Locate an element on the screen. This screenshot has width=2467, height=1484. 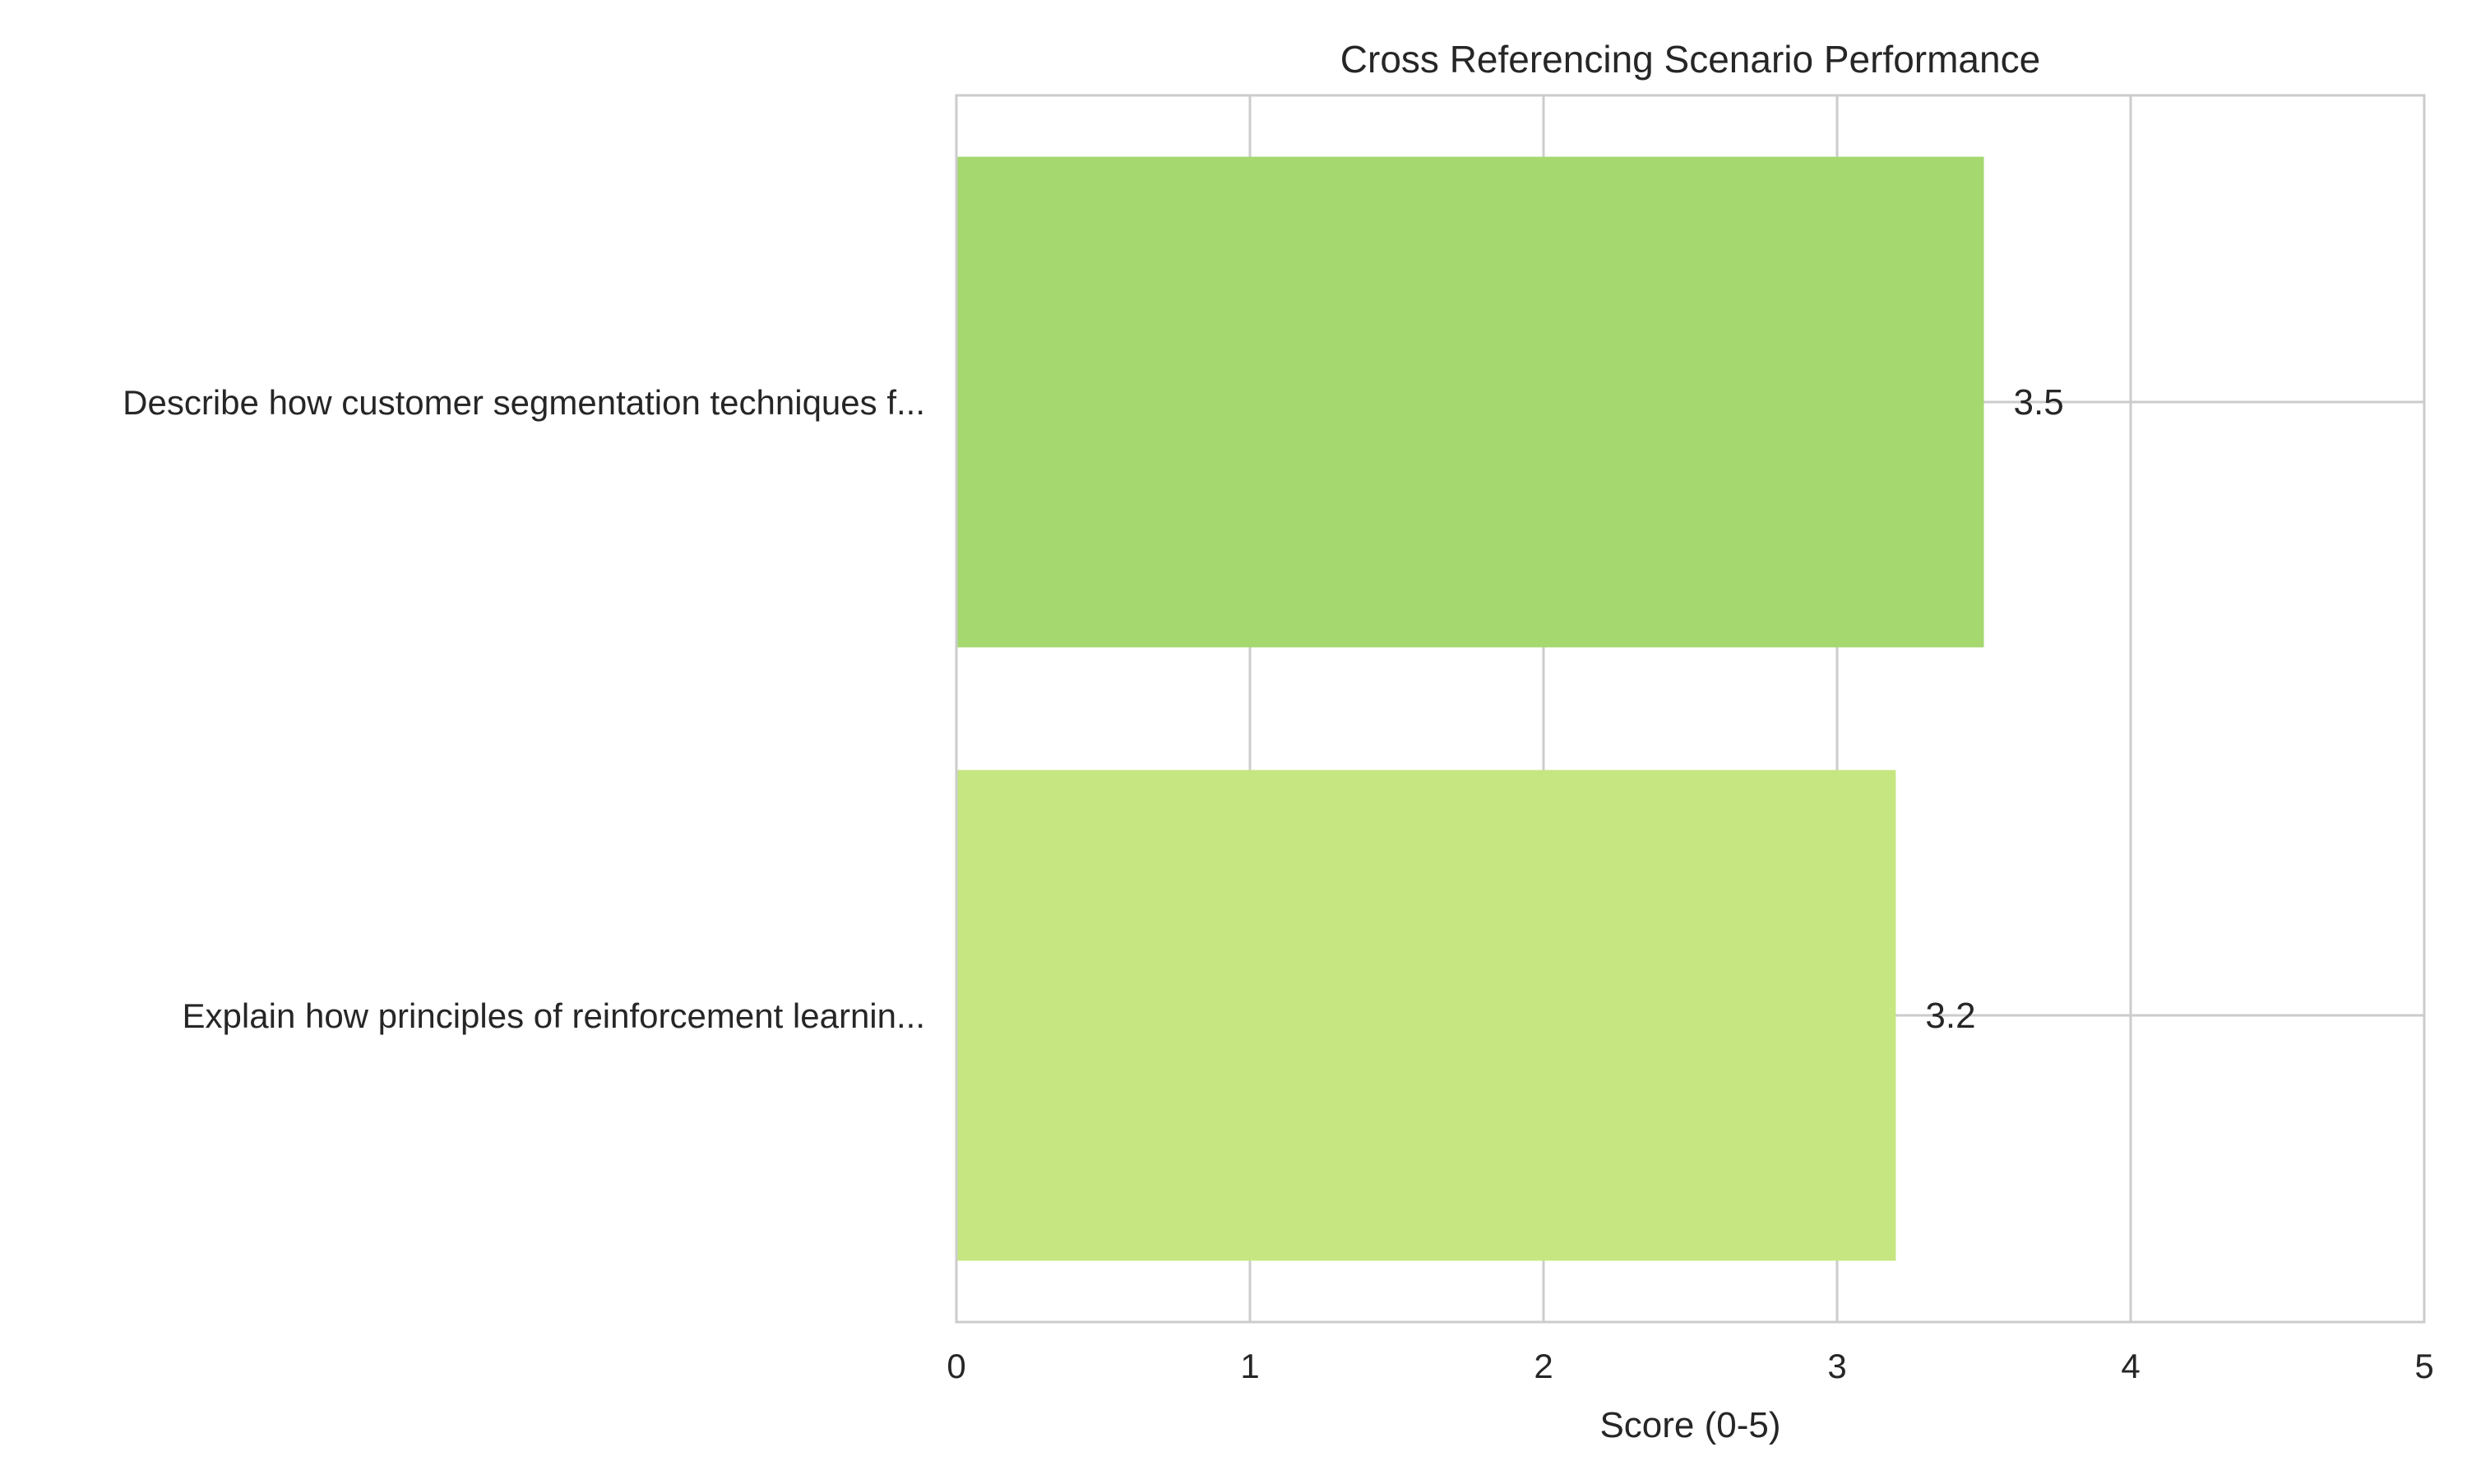
bar-value-label: 3.2 is located at coordinates (1950, 1016).